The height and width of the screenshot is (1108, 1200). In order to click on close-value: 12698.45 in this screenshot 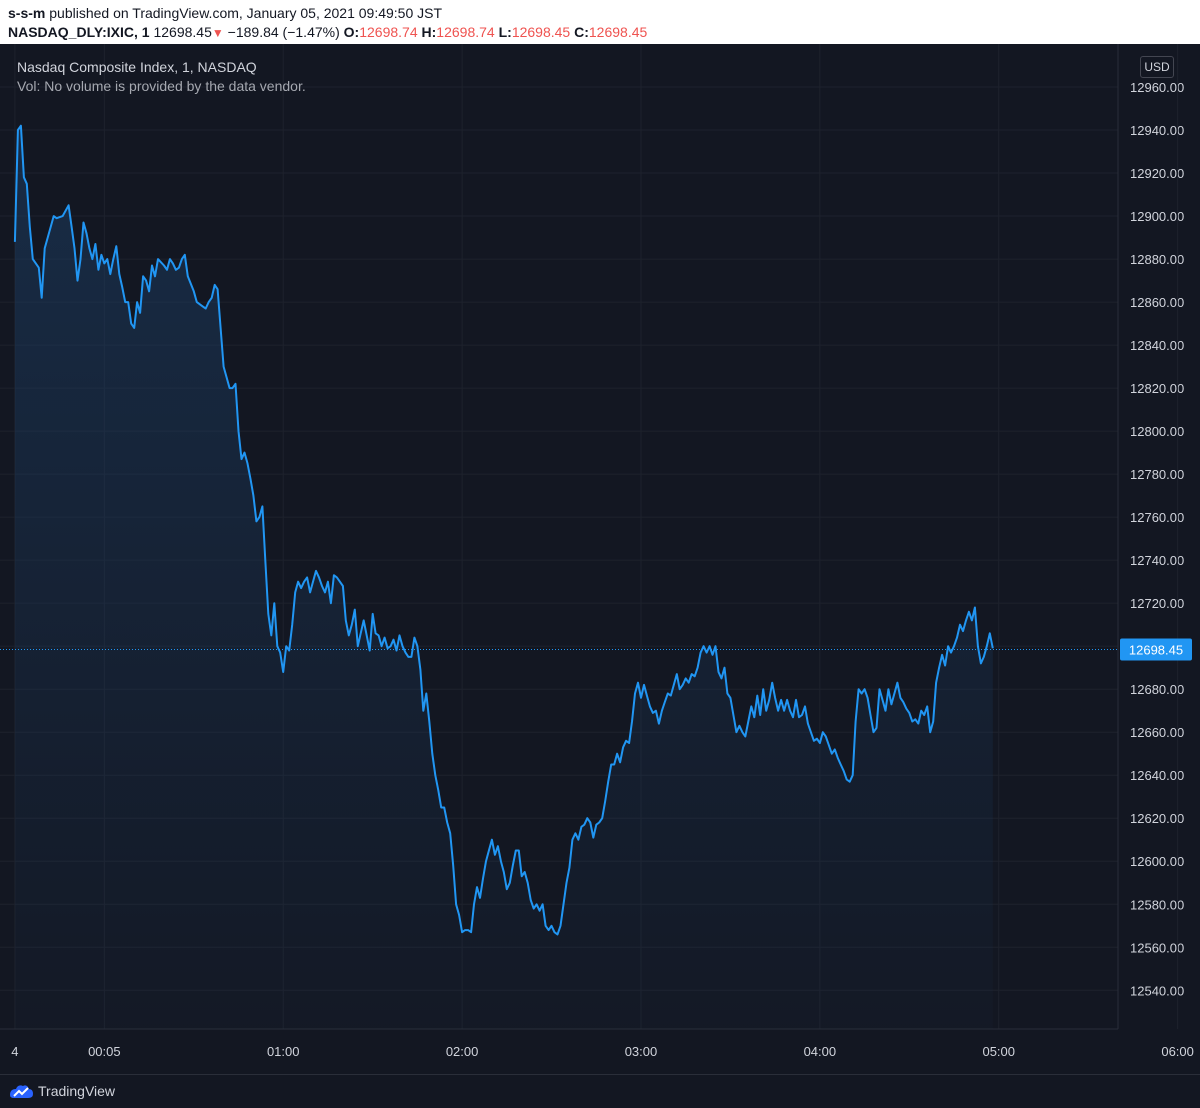, I will do `click(618, 32)`.